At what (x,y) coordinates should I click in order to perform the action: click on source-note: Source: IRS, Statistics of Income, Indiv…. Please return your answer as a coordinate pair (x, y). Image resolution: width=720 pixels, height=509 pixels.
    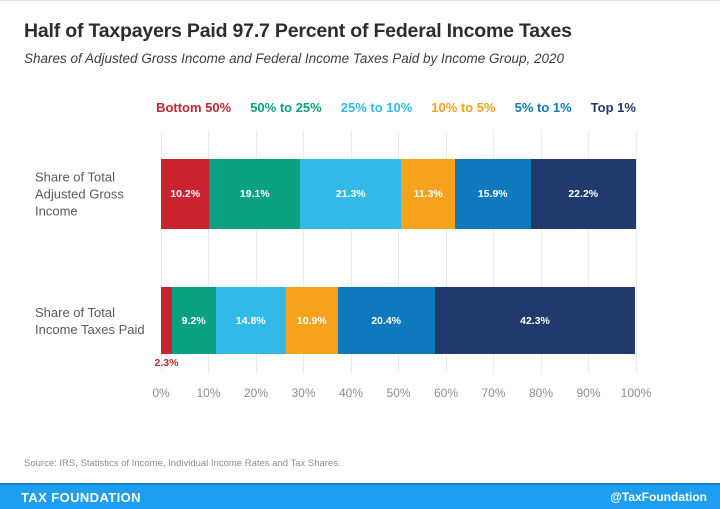
    Looking at the image, I should click on (182, 463).